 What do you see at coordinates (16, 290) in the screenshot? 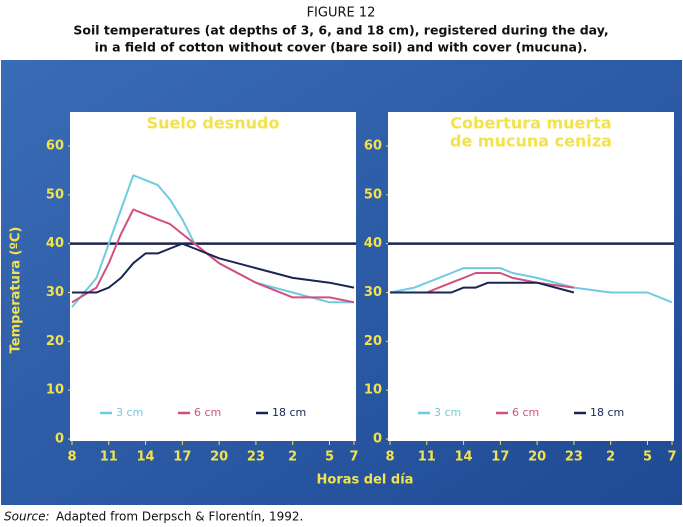
I see `y-axis-label: Temperatura (ºC)` at bounding box center [16, 290].